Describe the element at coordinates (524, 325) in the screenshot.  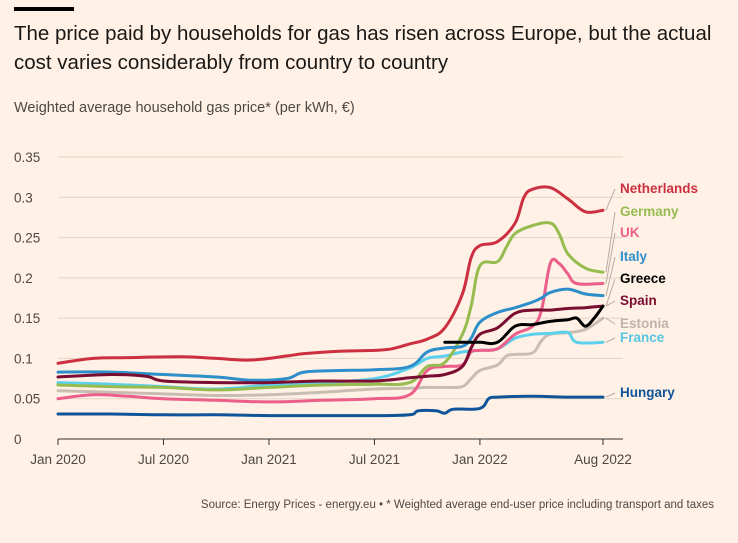
I see `series-line-greece` at that location.